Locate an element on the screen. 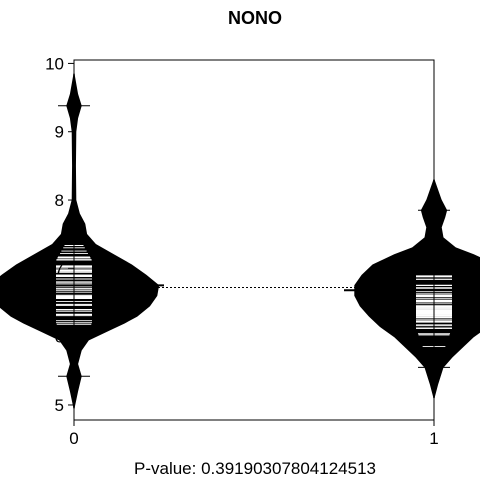  chart-title: NONO is located at coordinates (255, 18).